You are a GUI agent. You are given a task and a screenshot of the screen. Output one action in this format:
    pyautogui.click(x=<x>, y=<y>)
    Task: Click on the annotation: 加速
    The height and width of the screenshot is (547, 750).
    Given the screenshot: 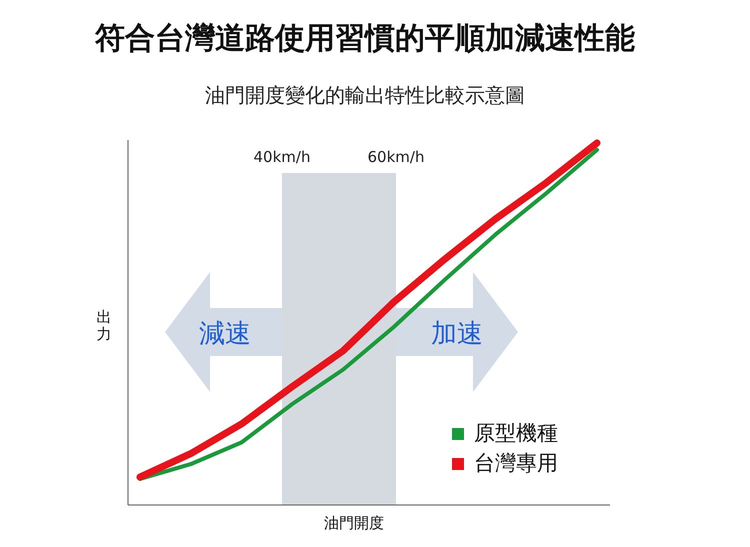 What is the action you would take?
    pyautogui.click(x=457, y=334)
    